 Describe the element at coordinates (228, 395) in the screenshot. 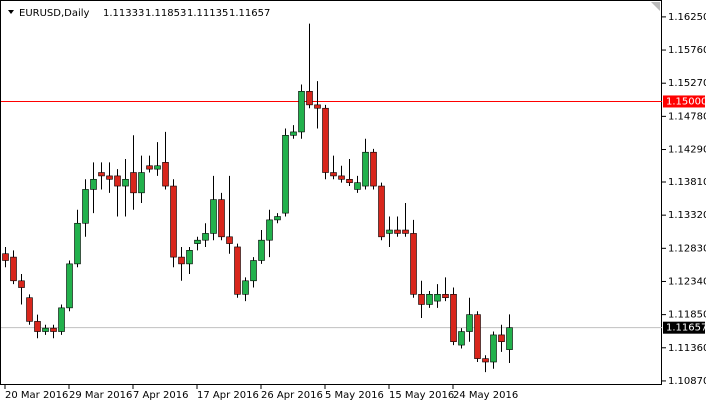

I see `x-tick-label: 17 Apr 2016` at that location.